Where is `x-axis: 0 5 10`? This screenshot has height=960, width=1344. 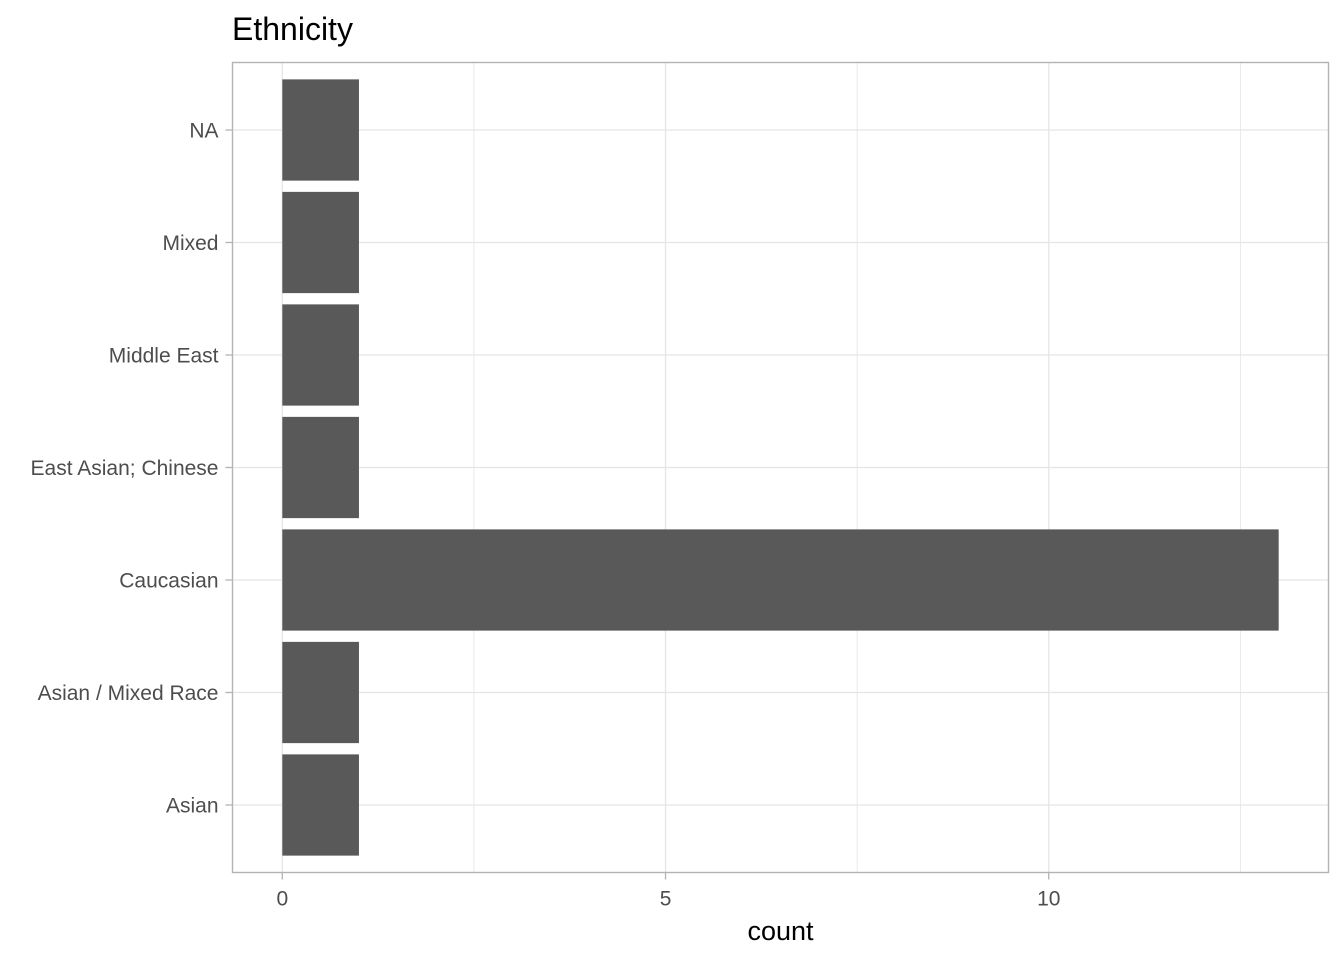
x-axis: 0 5 10 is located at coordinates (668, 891).